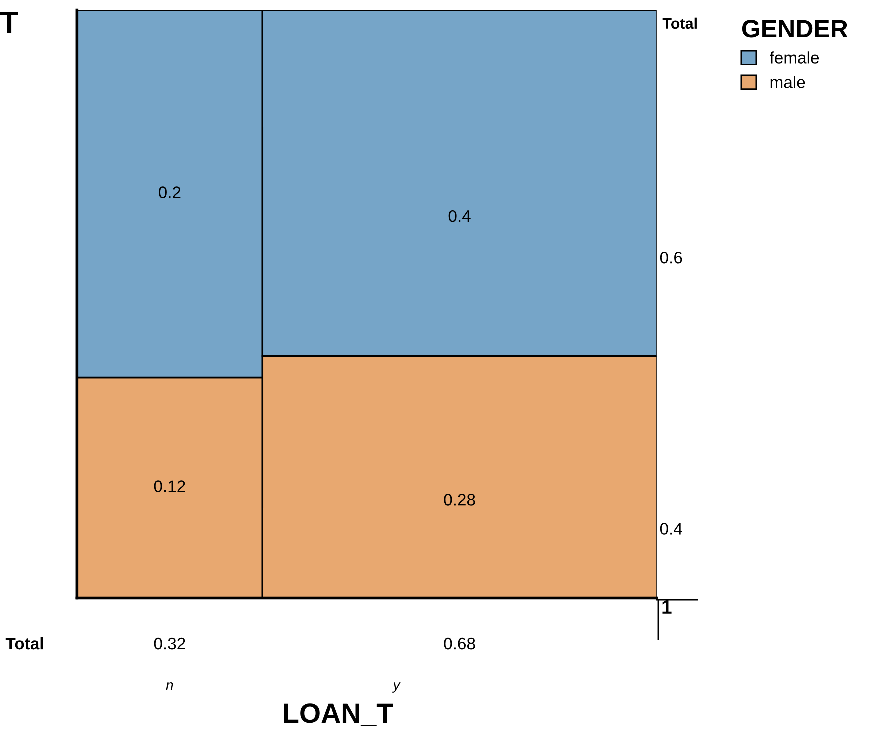 Image resolution: width=877 pixels, height=734 pixels. I want to click on text: T, so click(9, 23).